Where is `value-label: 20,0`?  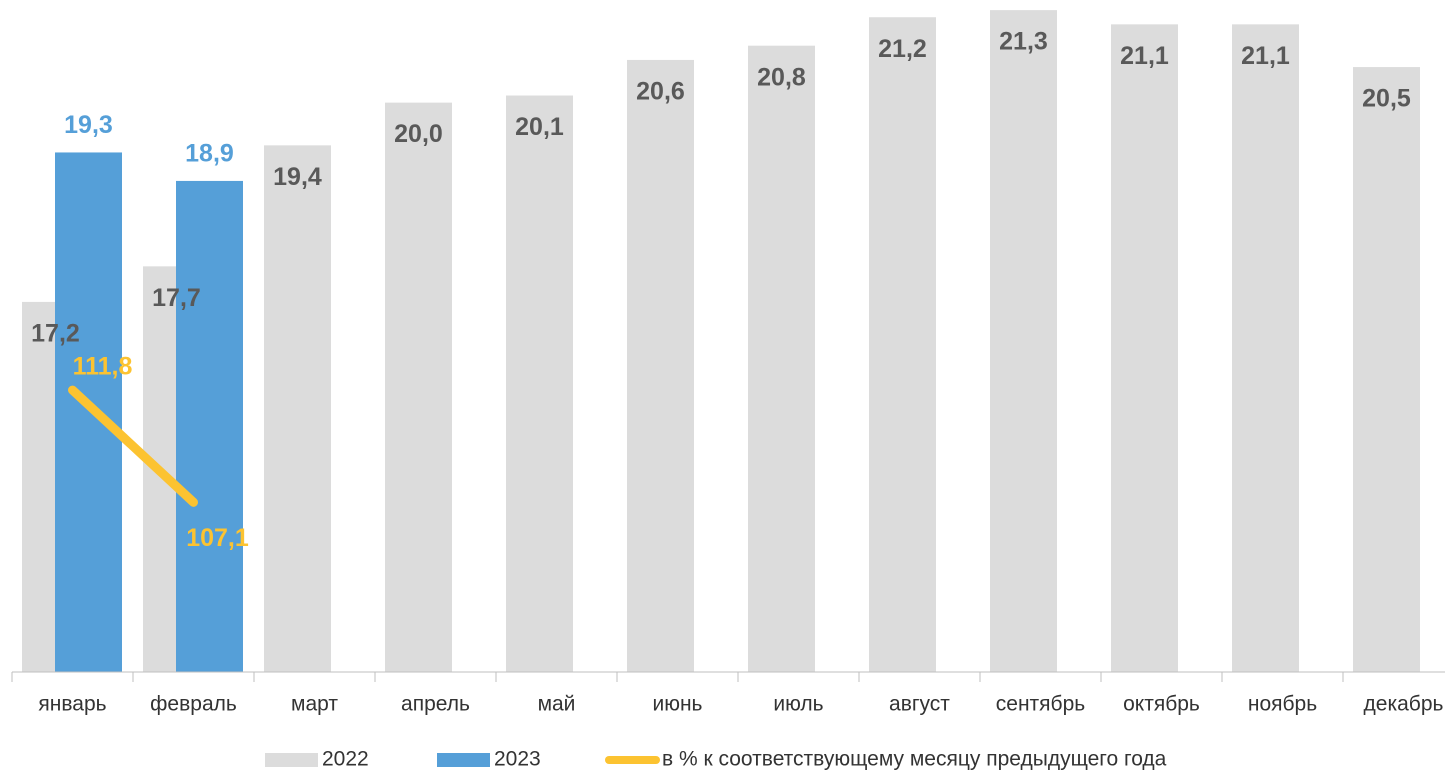 value-label: 20,0 is located at coordinates (418, 134).